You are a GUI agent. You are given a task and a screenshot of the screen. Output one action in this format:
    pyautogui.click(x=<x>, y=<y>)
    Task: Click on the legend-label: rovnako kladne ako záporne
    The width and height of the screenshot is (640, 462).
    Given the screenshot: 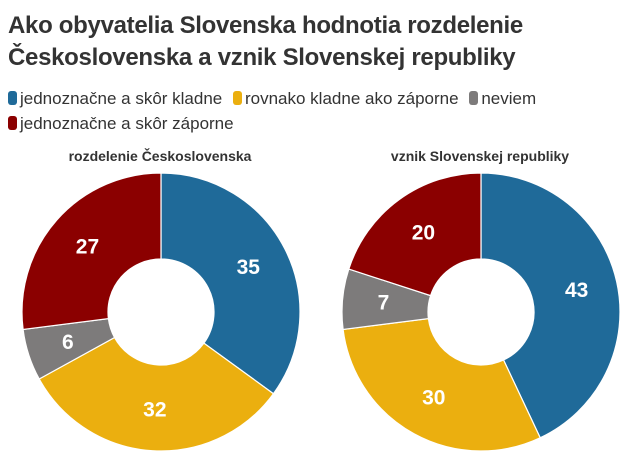 What is the action you would take?
    pyautogui.click(x=351, y=98)
    